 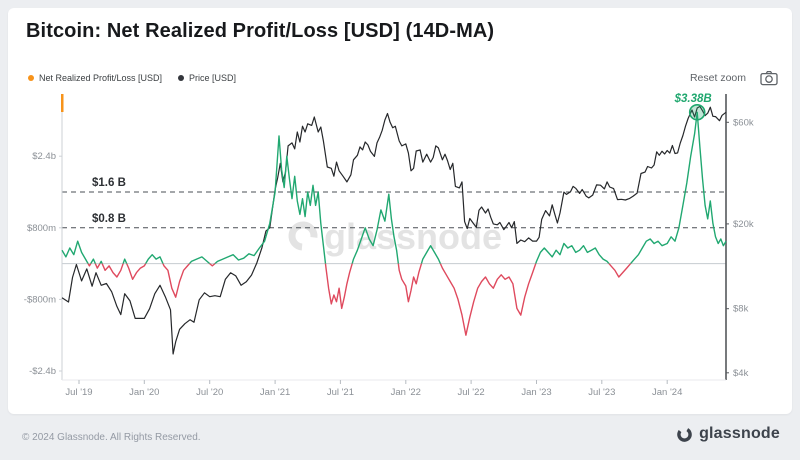 What do you see at coordinates (740, 248) in the screenshot?
I see `right-axis-labels: $60k $20k $8k $4k` at bounding box center [740, 248].